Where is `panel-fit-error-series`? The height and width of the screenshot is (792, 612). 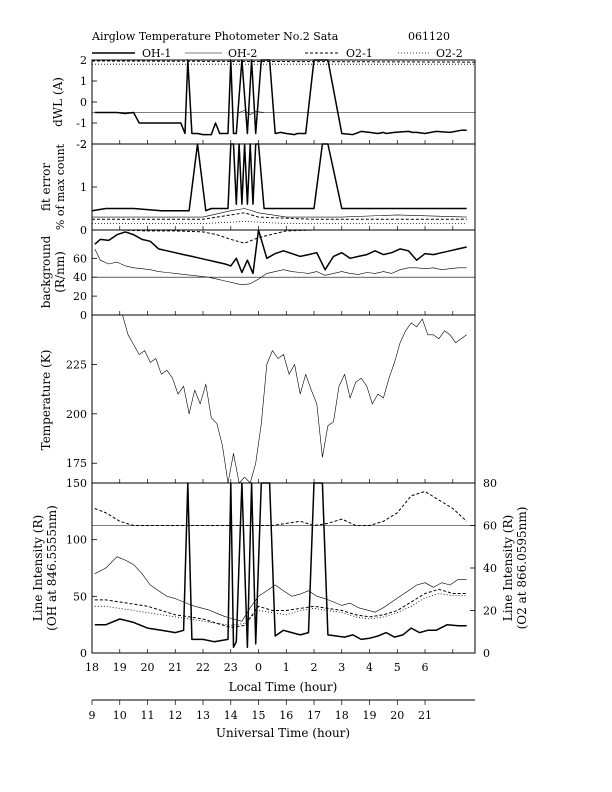 panel-fit-error-series is located at coordinates (279, 184).